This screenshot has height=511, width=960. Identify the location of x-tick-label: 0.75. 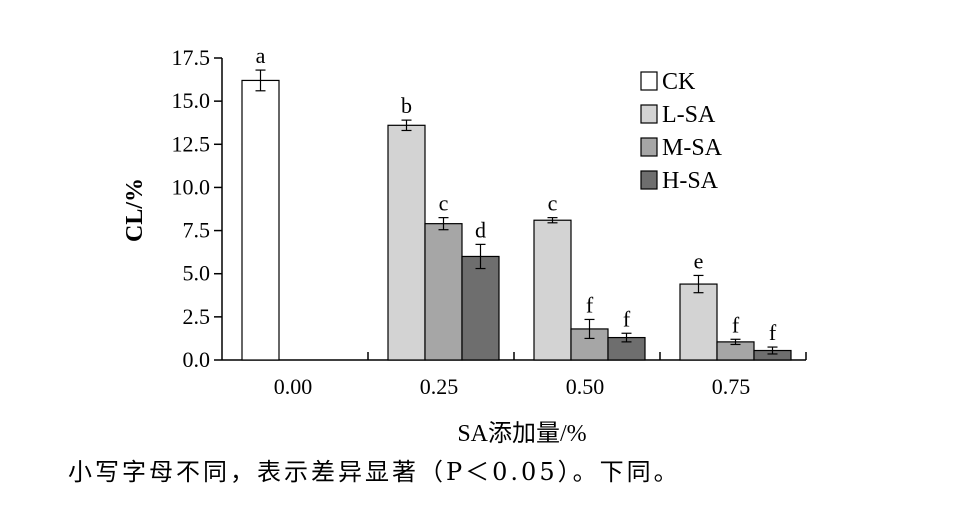
(731, 386).